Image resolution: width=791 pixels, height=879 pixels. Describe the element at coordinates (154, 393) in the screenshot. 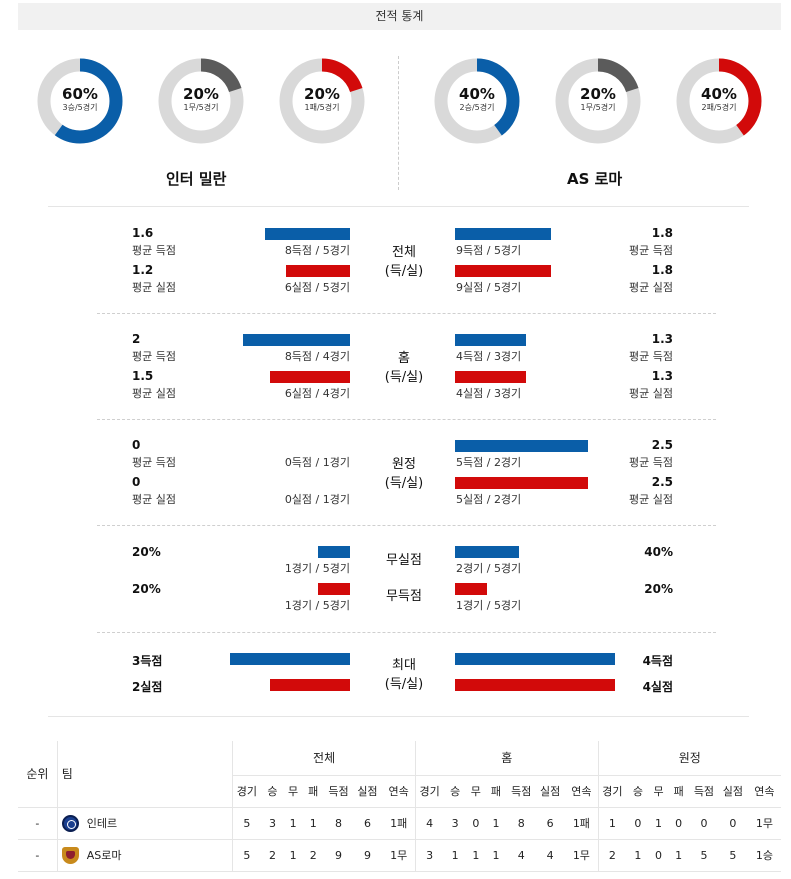

I see `home-avg-conceded-label: 평균 실점` at that location.